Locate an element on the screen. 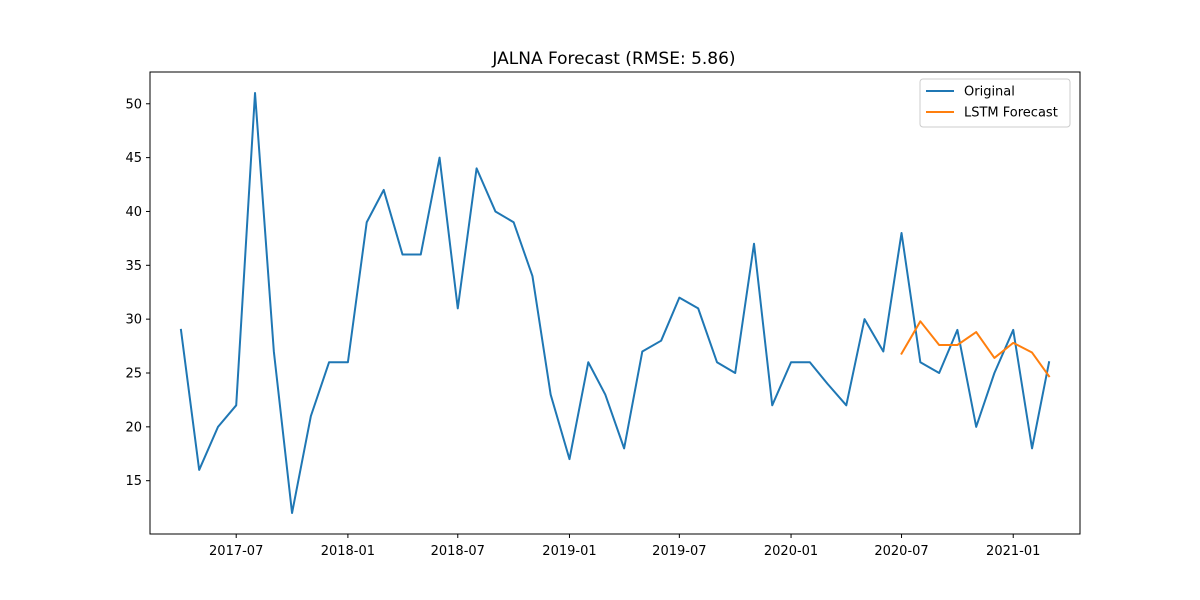 Image resolution: width=1200 pixels, height=600 pixels. y-tick-label: 40 is located at coordinates (133, 212).